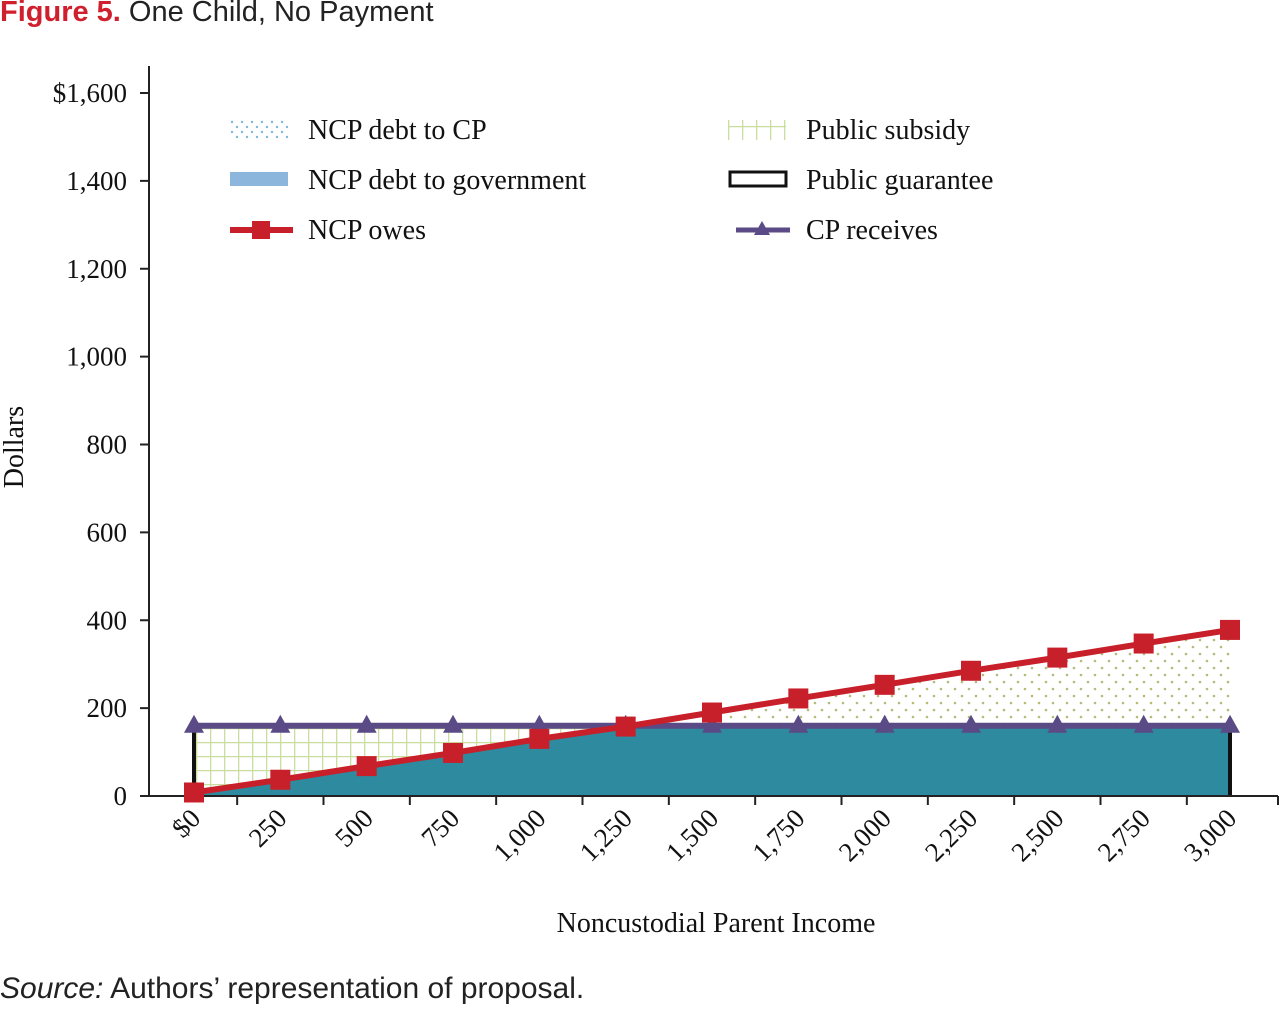  I want to click on legend-label: NCP debt to CP, so click(397, 130).